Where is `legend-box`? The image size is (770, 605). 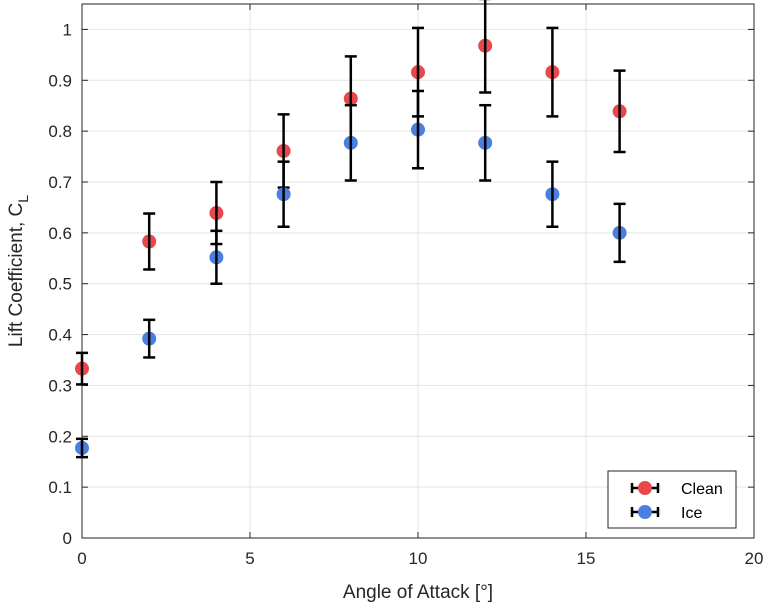
legend-box is located at coordinates (672, 499).